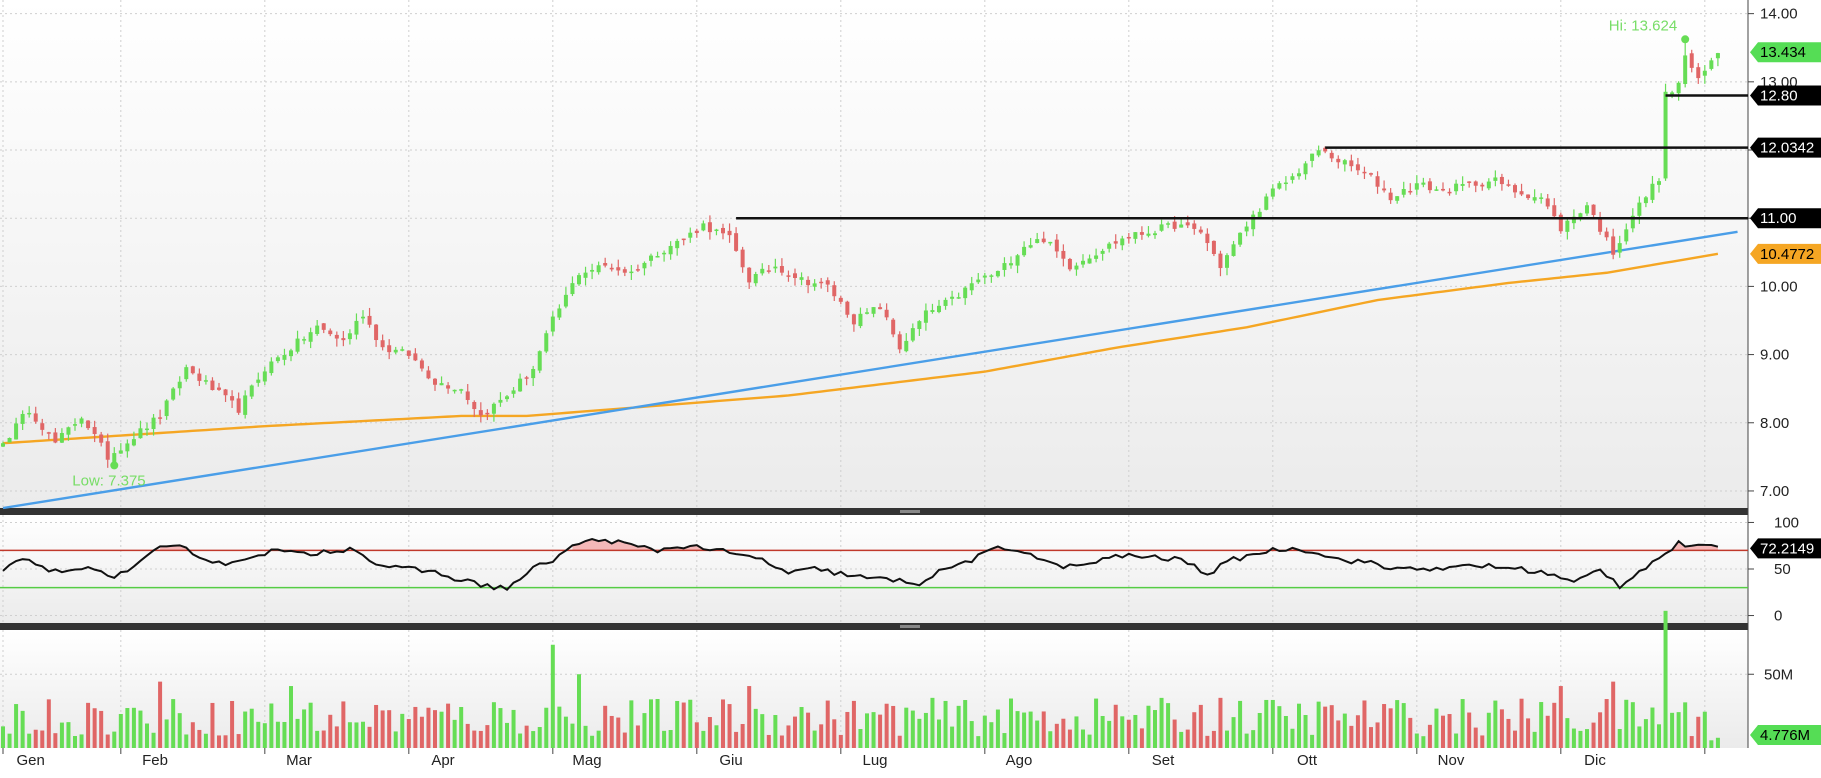  What do you see at coordinates (1785, 52) in the screenshot?
I see `last-price-tag-bg` at bounding box center [1785, 52].